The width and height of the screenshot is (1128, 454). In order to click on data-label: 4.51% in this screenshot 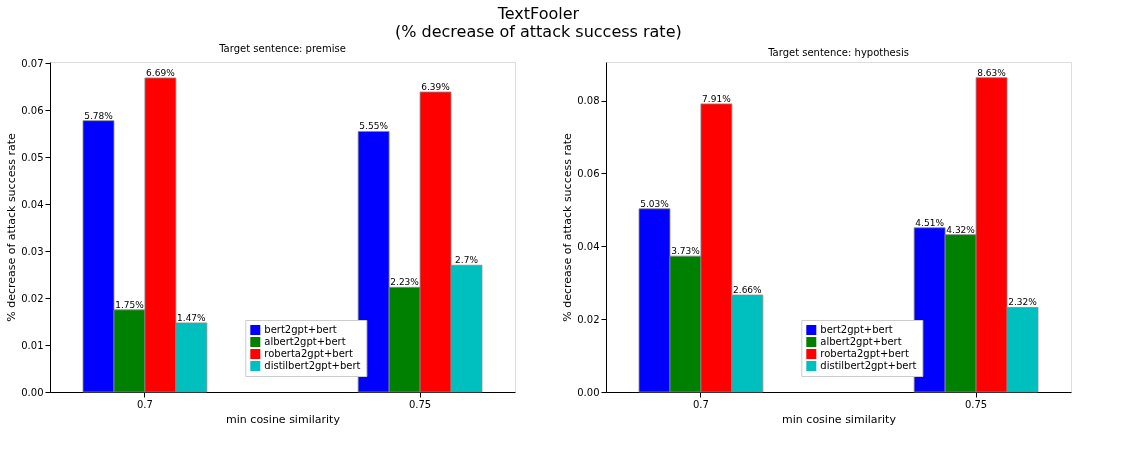, I will do `click(930, 222)`.